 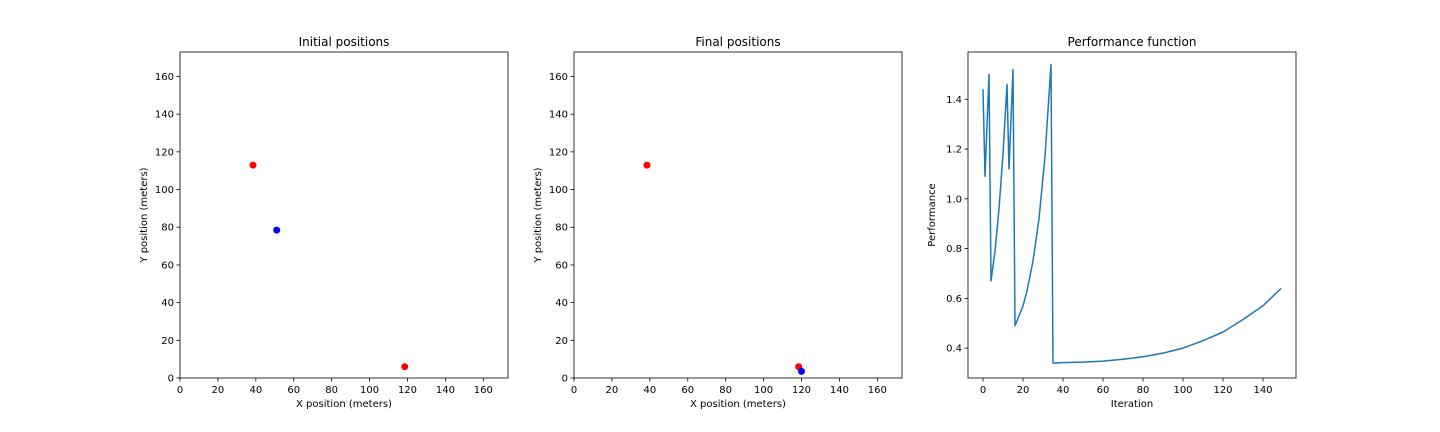 What do you see at coordinates (344, 42) in the screenshot?
I see `chart-title: Initial positions` at bounding box center [344, 42].